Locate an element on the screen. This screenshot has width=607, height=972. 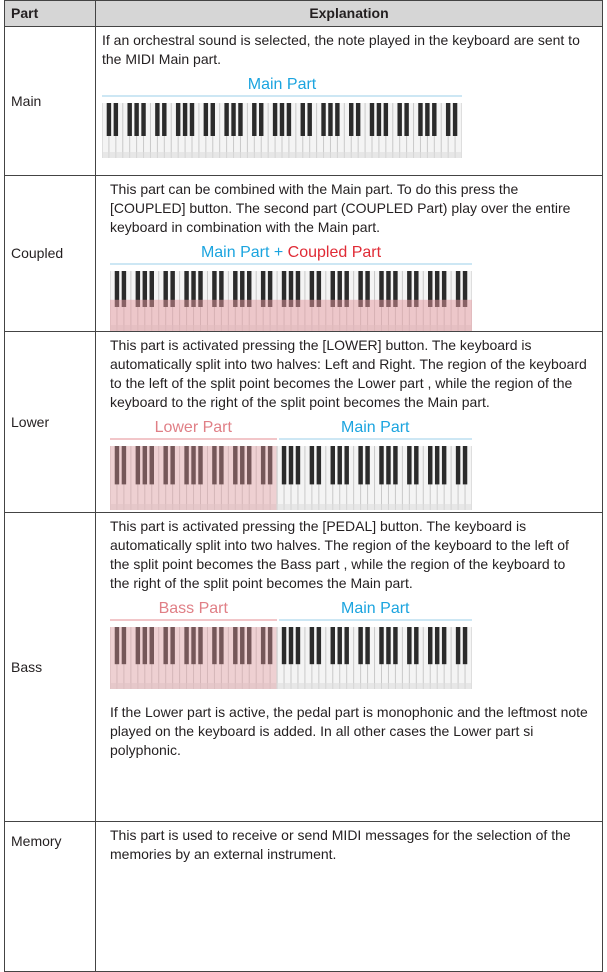
part-name: Lower is located at coordinates (50, 422).